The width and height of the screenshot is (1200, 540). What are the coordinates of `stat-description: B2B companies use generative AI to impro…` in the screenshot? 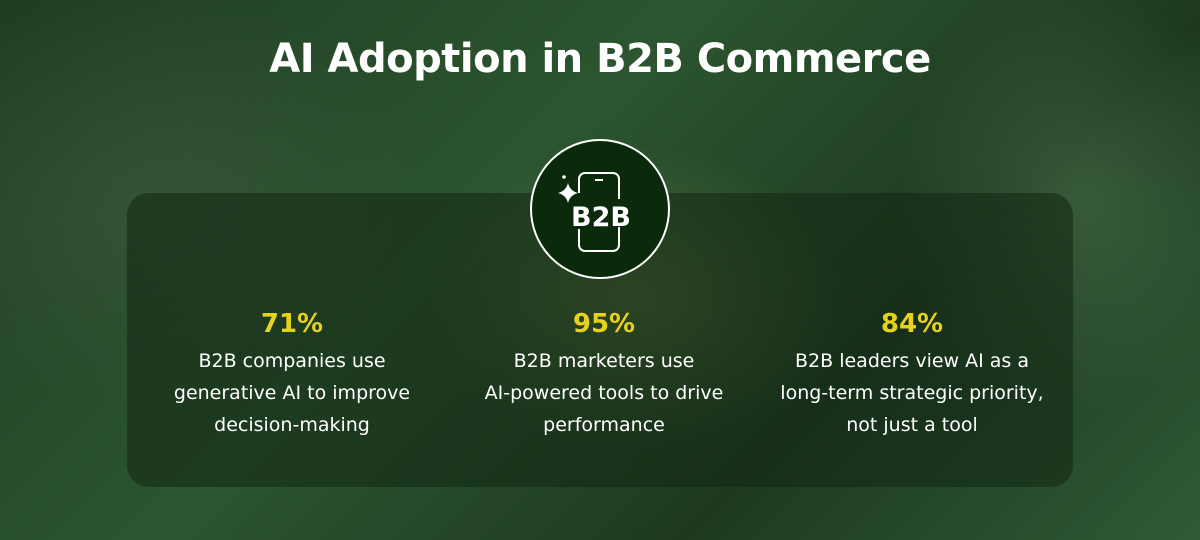 It's located at (292, 393).